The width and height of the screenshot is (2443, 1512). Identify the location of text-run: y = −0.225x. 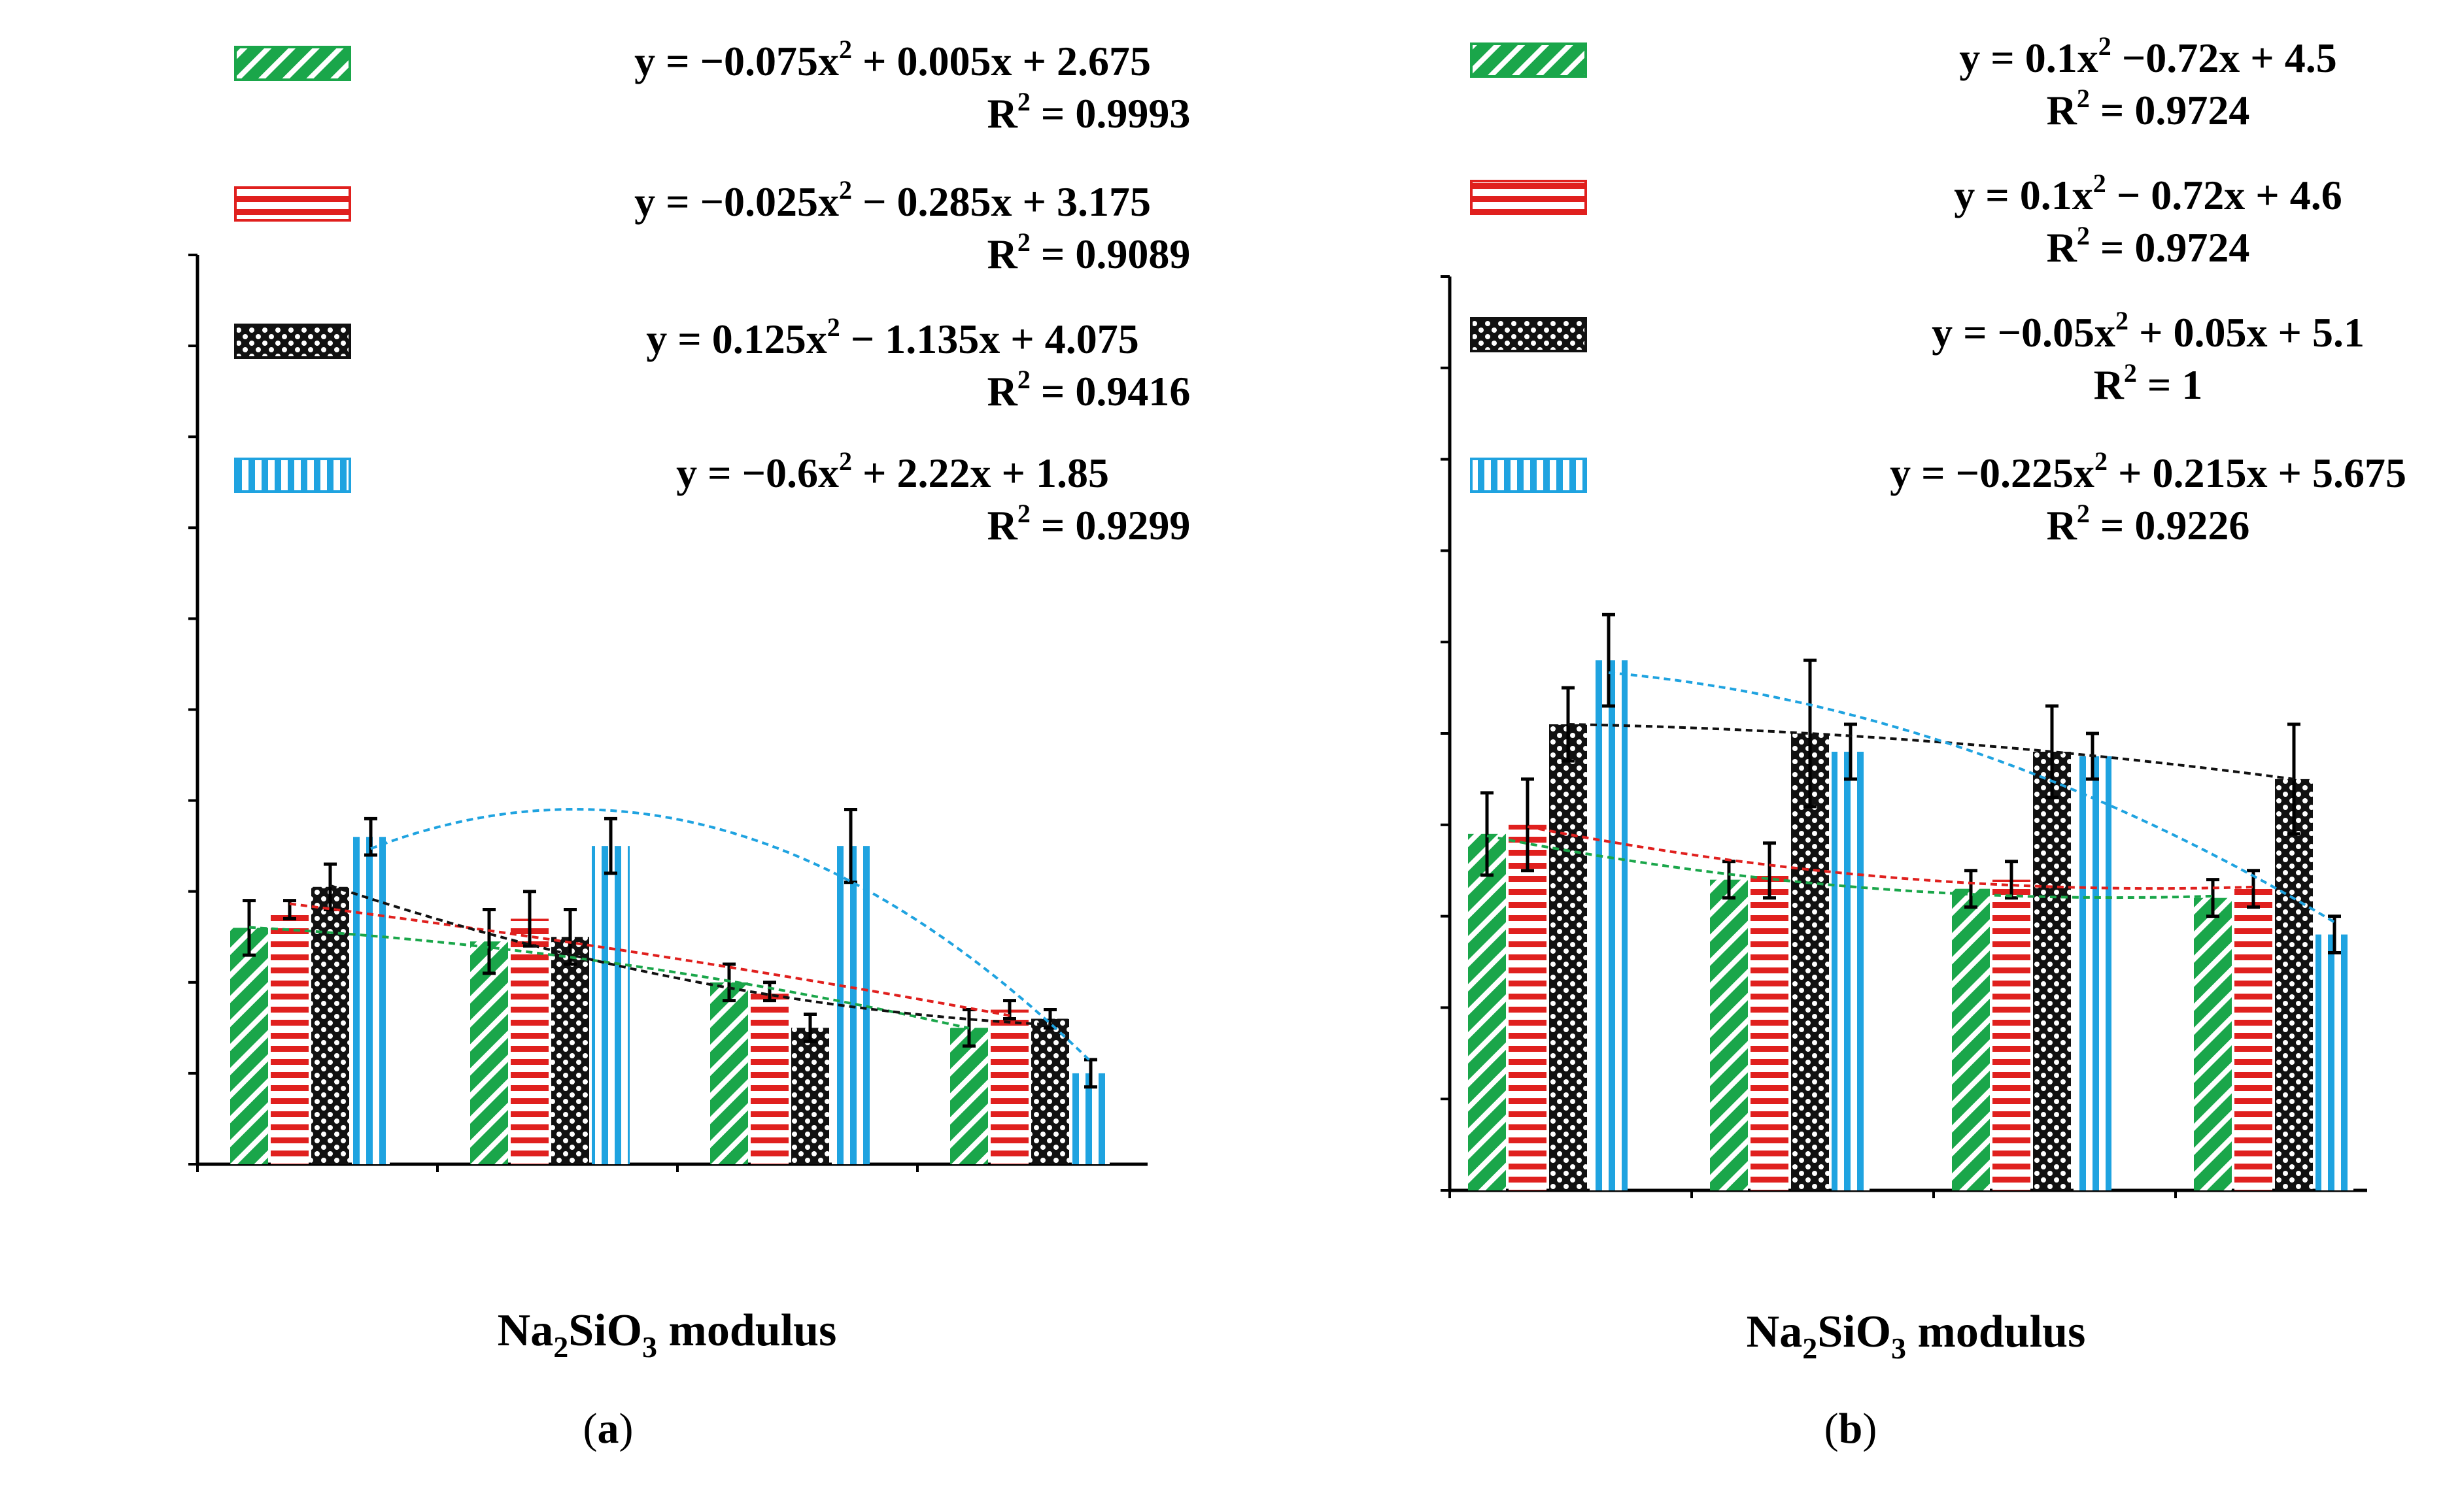
(1992, 473).